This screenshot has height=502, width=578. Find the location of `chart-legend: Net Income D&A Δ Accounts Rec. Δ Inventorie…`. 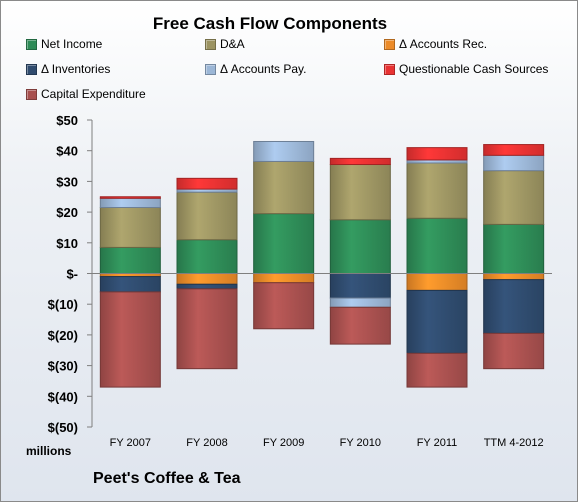

chart-legend: Net Income D&A Δ Accounts Rec. Δ Inventorie… is located at coordinates (289, 71).